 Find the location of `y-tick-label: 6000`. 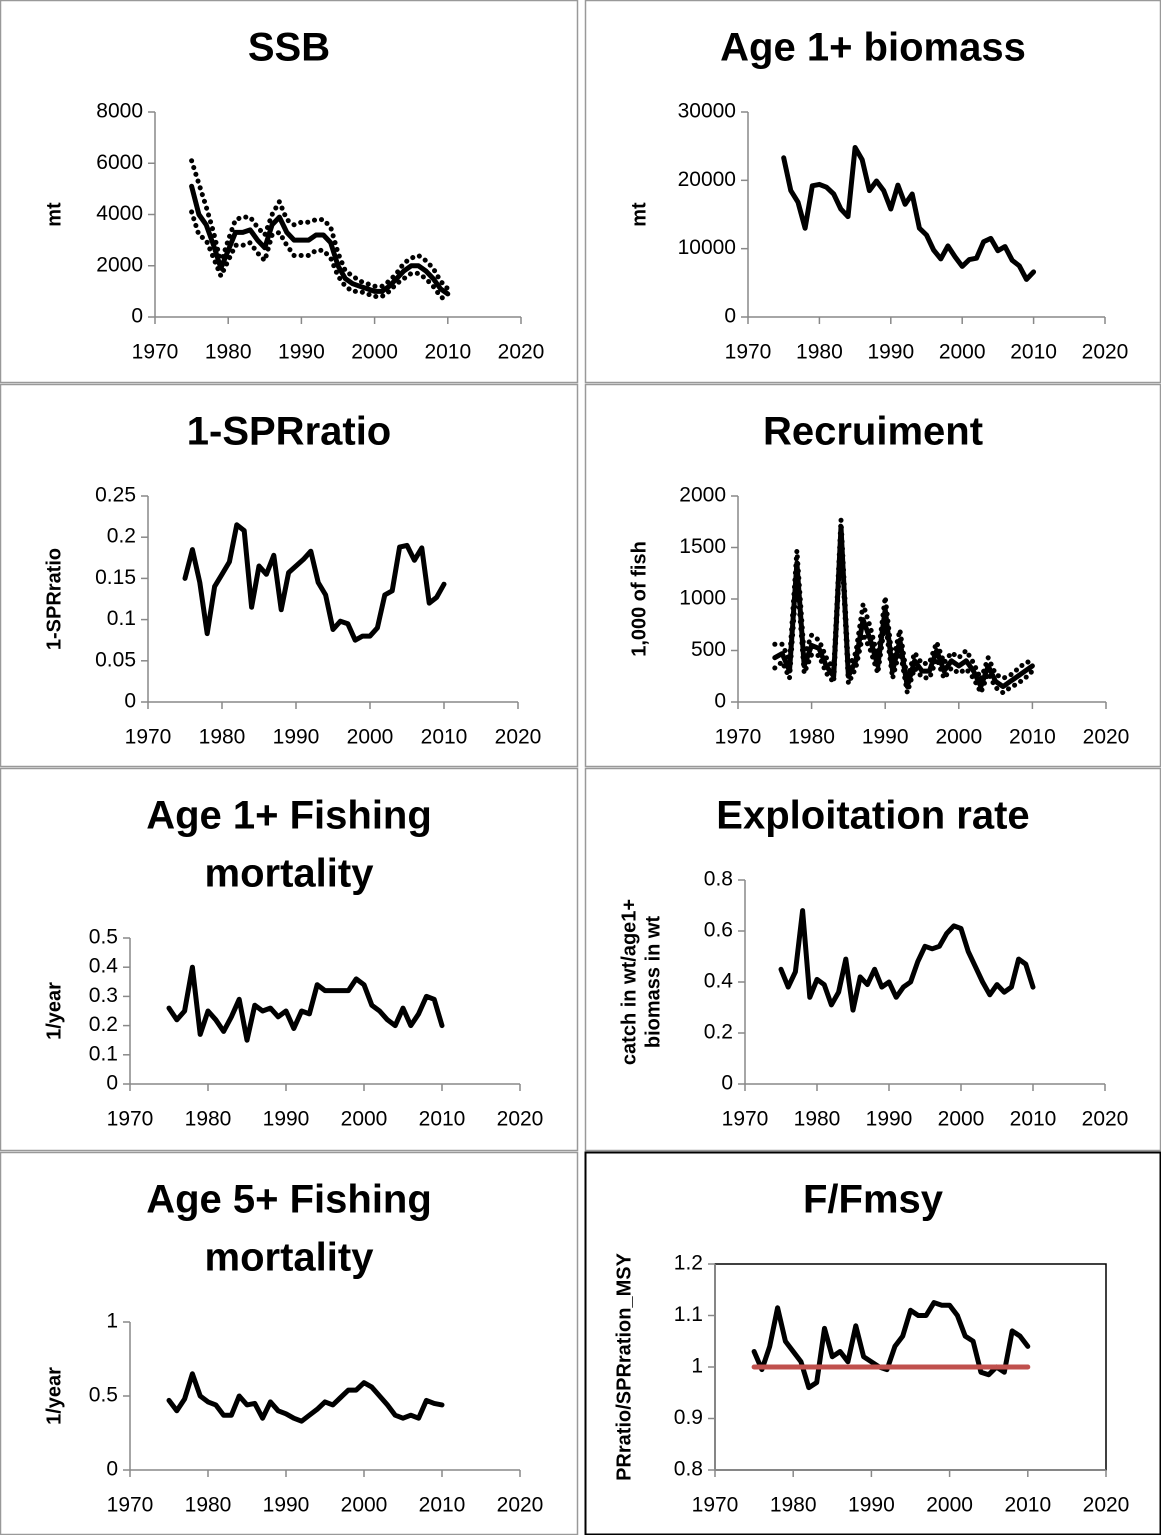

y-tick-label: 6000 is located at coordinates (119, 162).